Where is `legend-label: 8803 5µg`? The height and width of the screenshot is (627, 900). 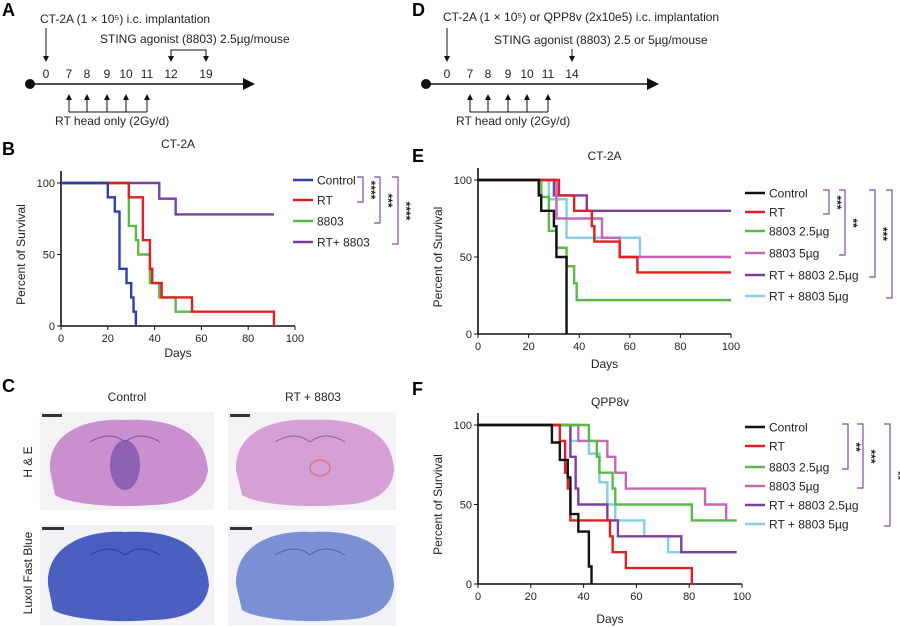
legend-label: 8803 5µg is located at coordinates (794, 254).